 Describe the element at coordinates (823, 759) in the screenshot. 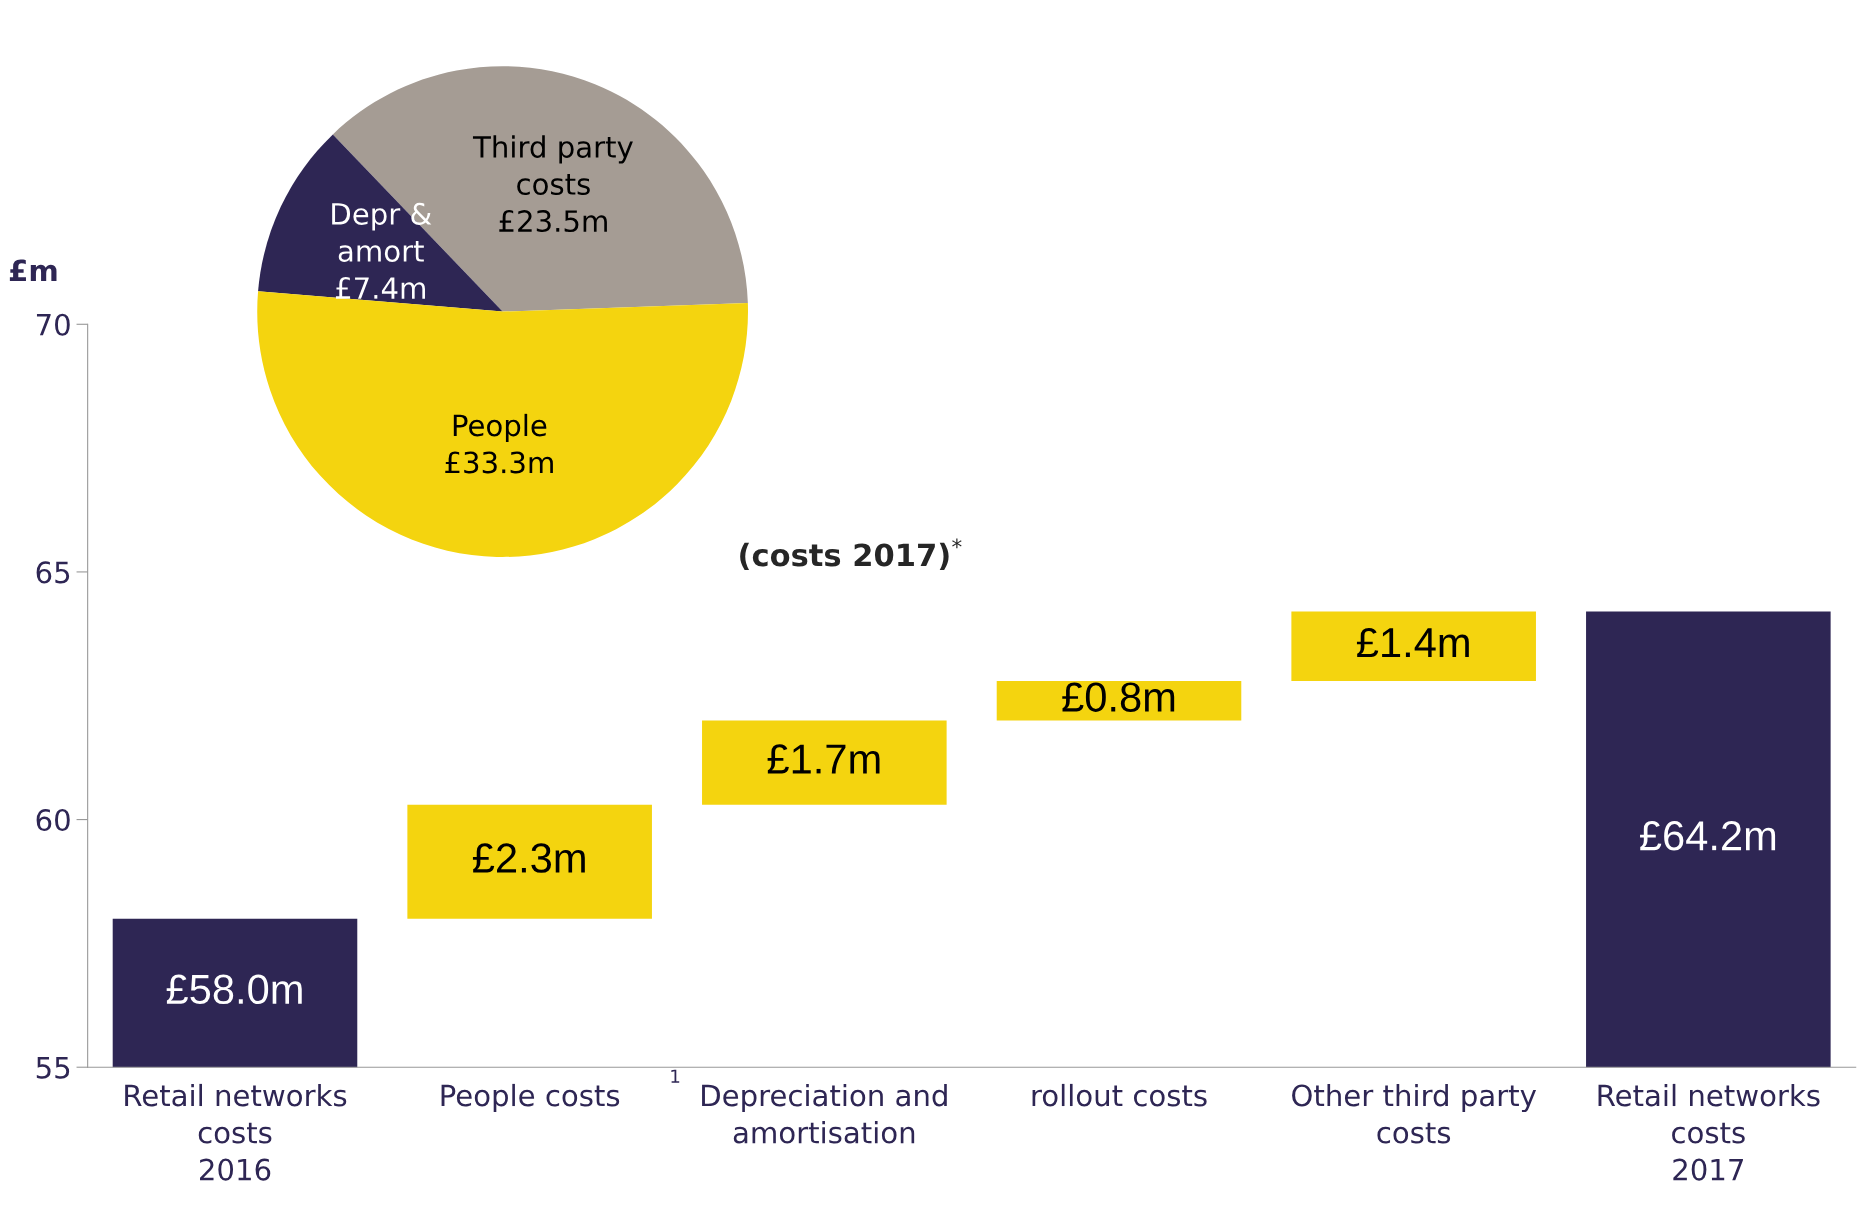

I see `data-label: £1.7m` at that location.